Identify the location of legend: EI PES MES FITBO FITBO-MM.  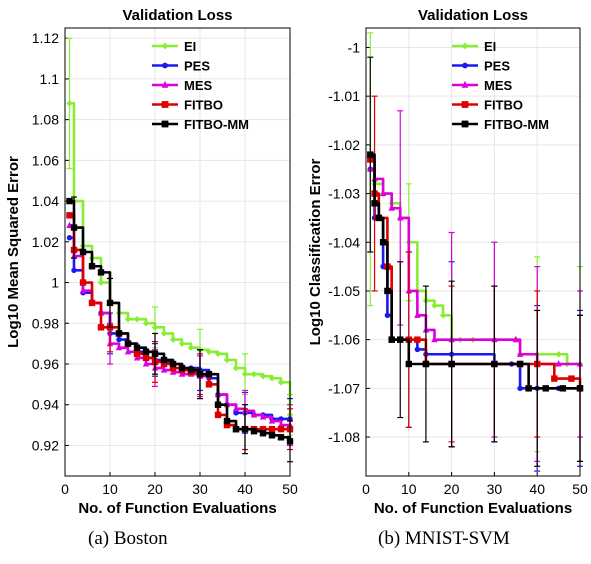
(200, 85).